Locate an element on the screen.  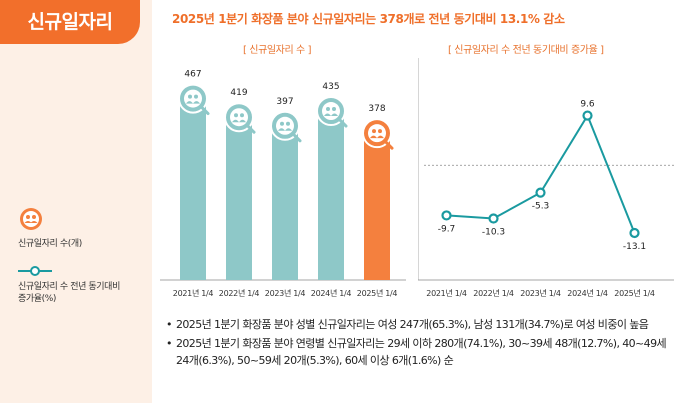
legend-bar-label: 신규일자리 수(개) is located at coordinates (50, 244).